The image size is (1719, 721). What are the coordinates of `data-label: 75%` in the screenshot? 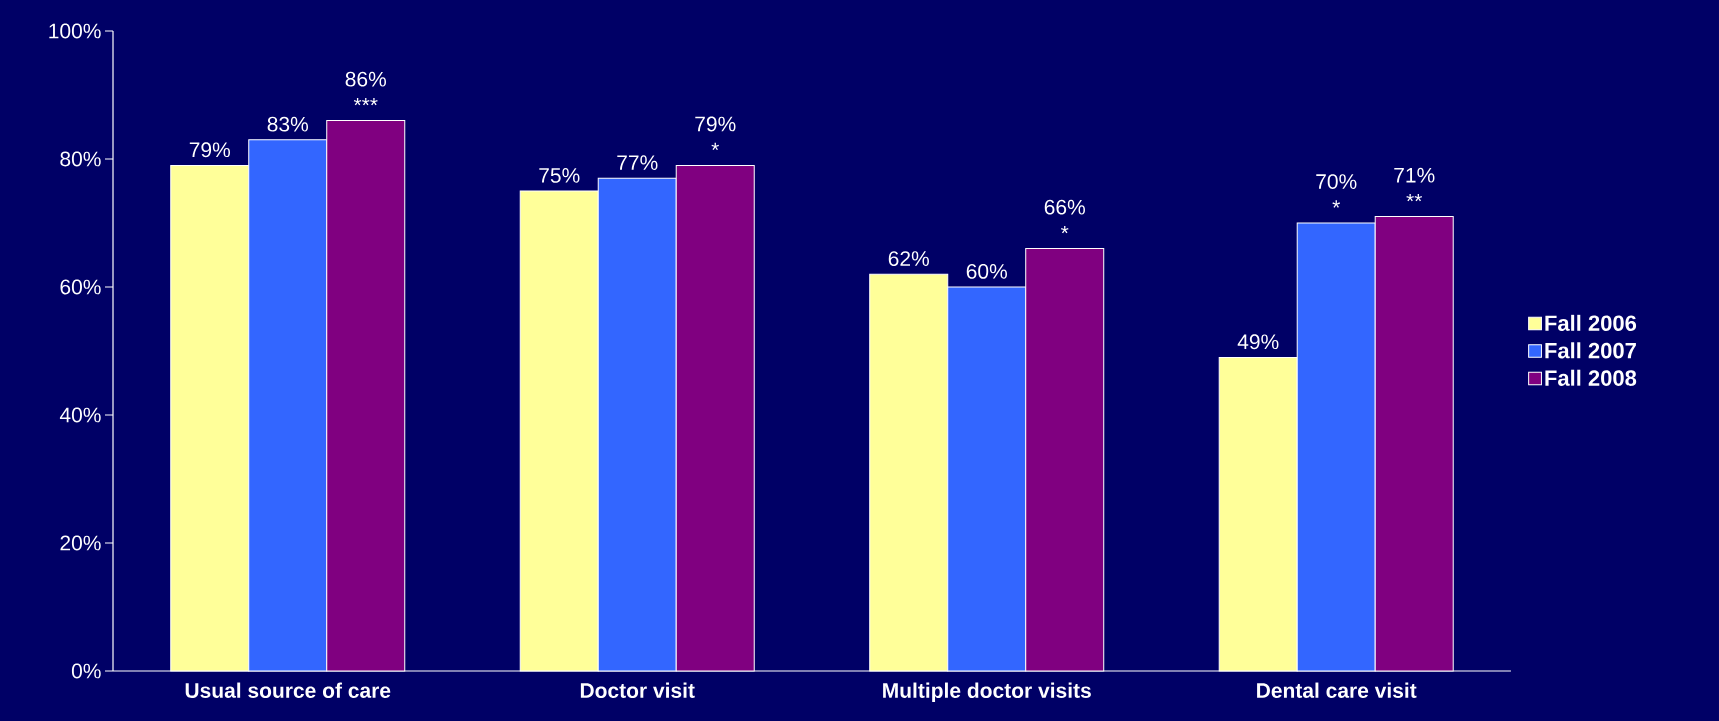 It's located at (559, 175).